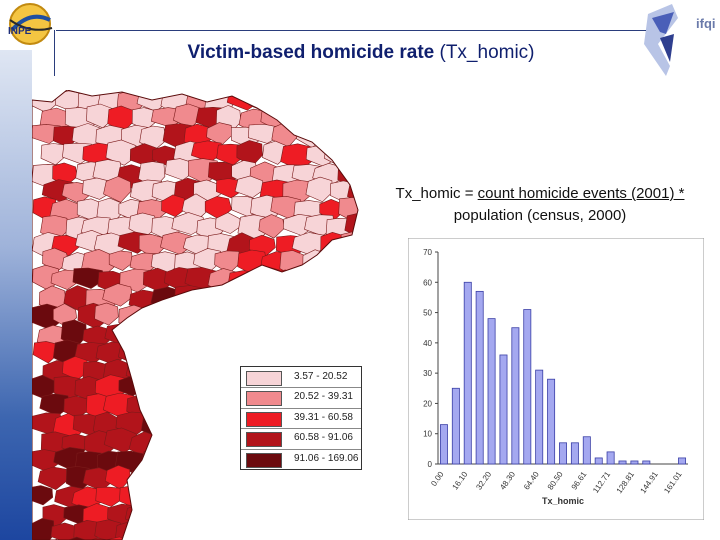  What do you see at coordinates (20, 31) in the screenshot?
I see `inpe-logo-text: INPE` at bounding box center [20, 31].